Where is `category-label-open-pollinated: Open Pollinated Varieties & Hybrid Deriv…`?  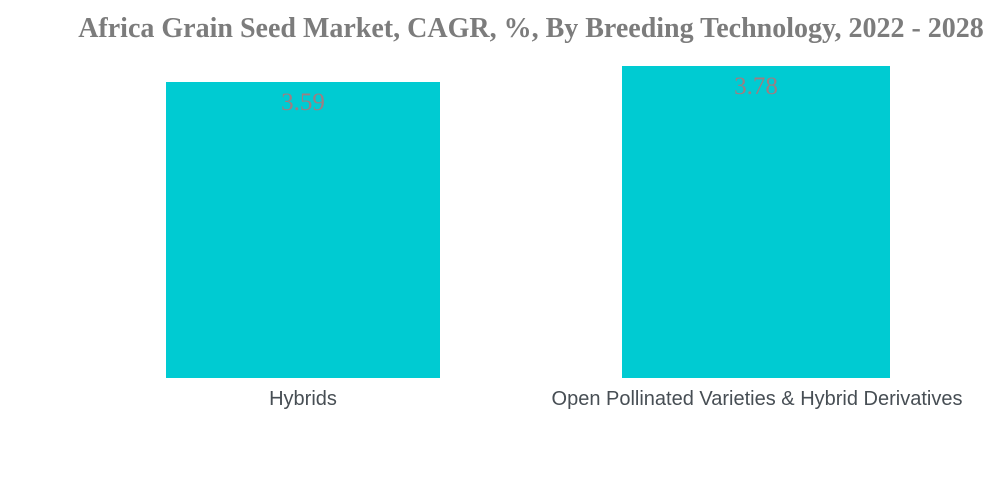 category-label-open-pollinated: Open Pollinated Varieties & Hybrid Deriv… is located at coordinates (757, 399).